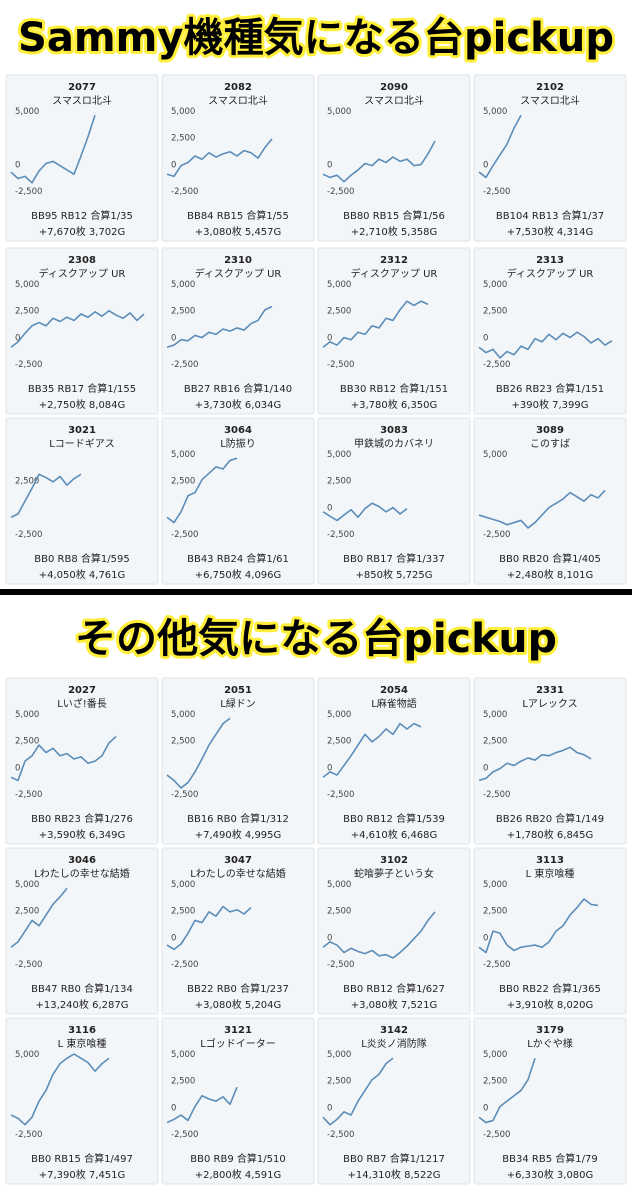 This screenshot has height=1200, width=632. Describe the element at coordinates (238, 260) in the screenshot. I see `chart-title: 2310` at that location.